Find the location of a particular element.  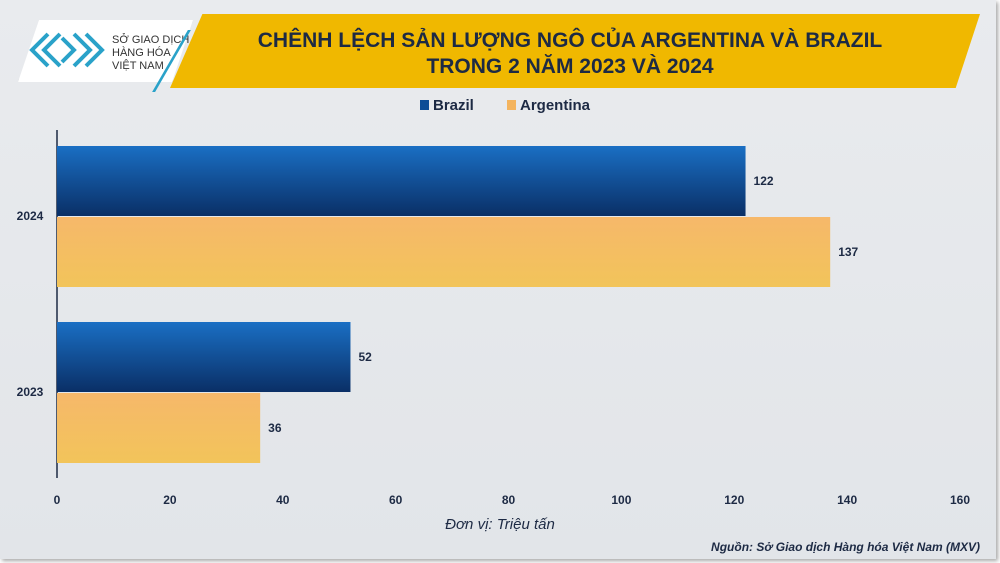

x-tick-label-140: 140 is located at coordinates (847, 500).